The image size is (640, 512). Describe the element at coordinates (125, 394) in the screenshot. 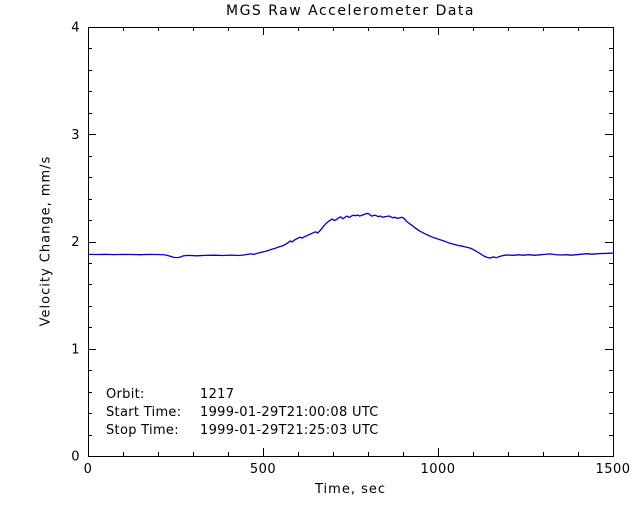

I see `orbit-label: Orbit:` at that location.